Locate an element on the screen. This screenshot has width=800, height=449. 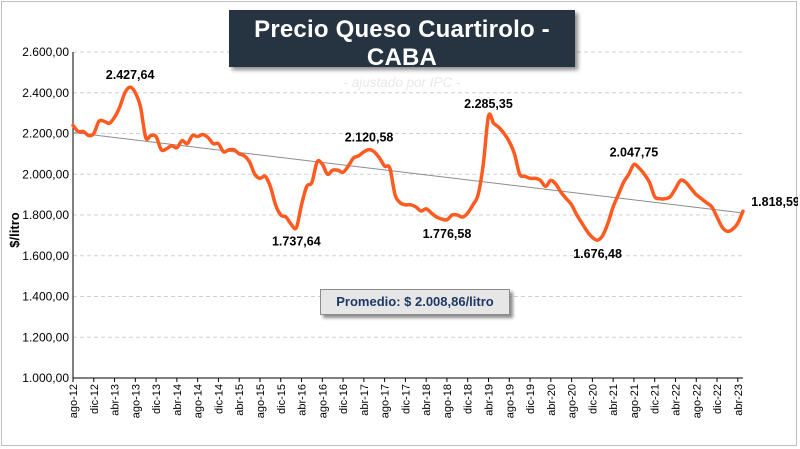
x-tick-label: ago-12 is located at coordinates (74, 401).